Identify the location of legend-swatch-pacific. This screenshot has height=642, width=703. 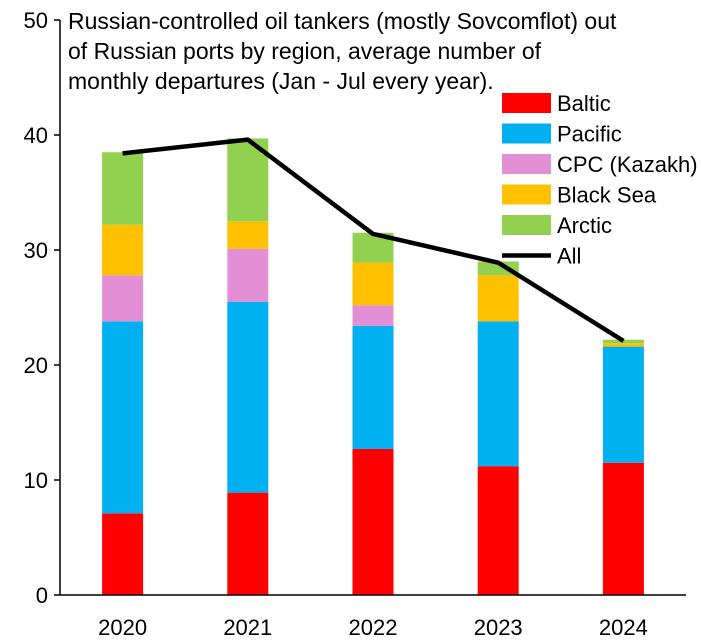
(526, 133).